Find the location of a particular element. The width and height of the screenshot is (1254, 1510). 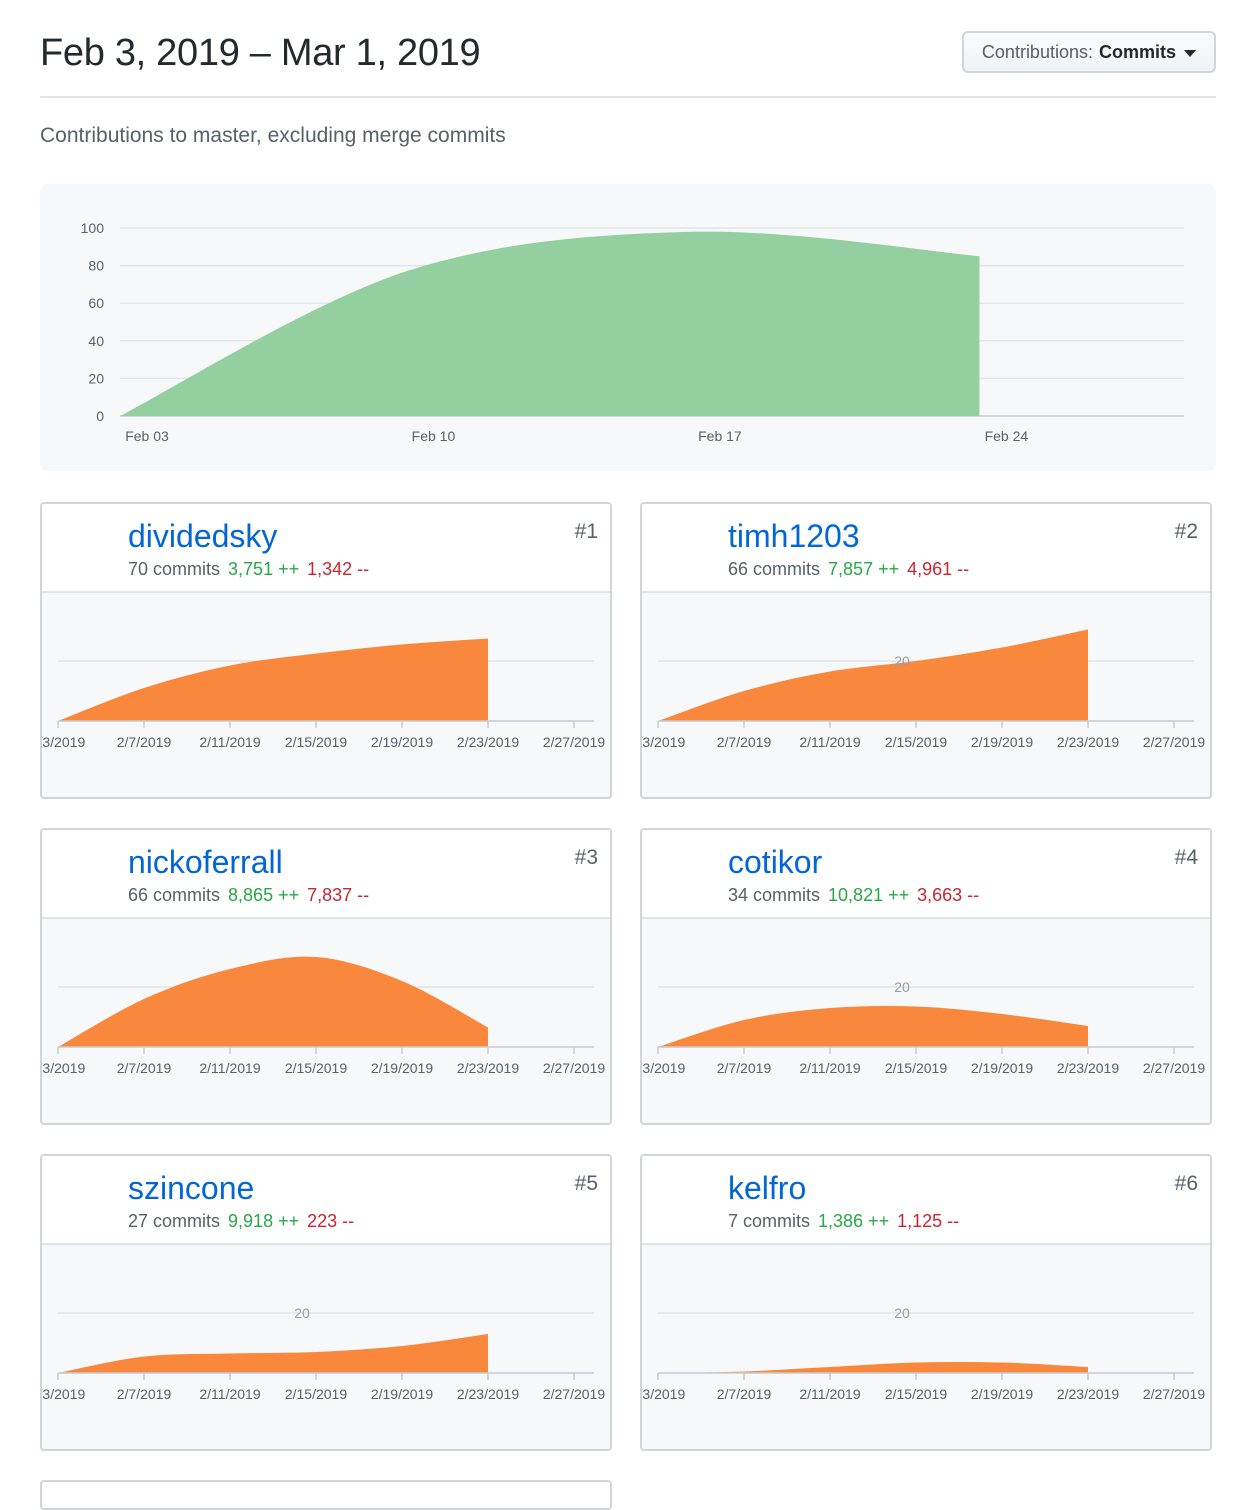

additions-count: 7,857 ++ is located at coordinates (864, 569).